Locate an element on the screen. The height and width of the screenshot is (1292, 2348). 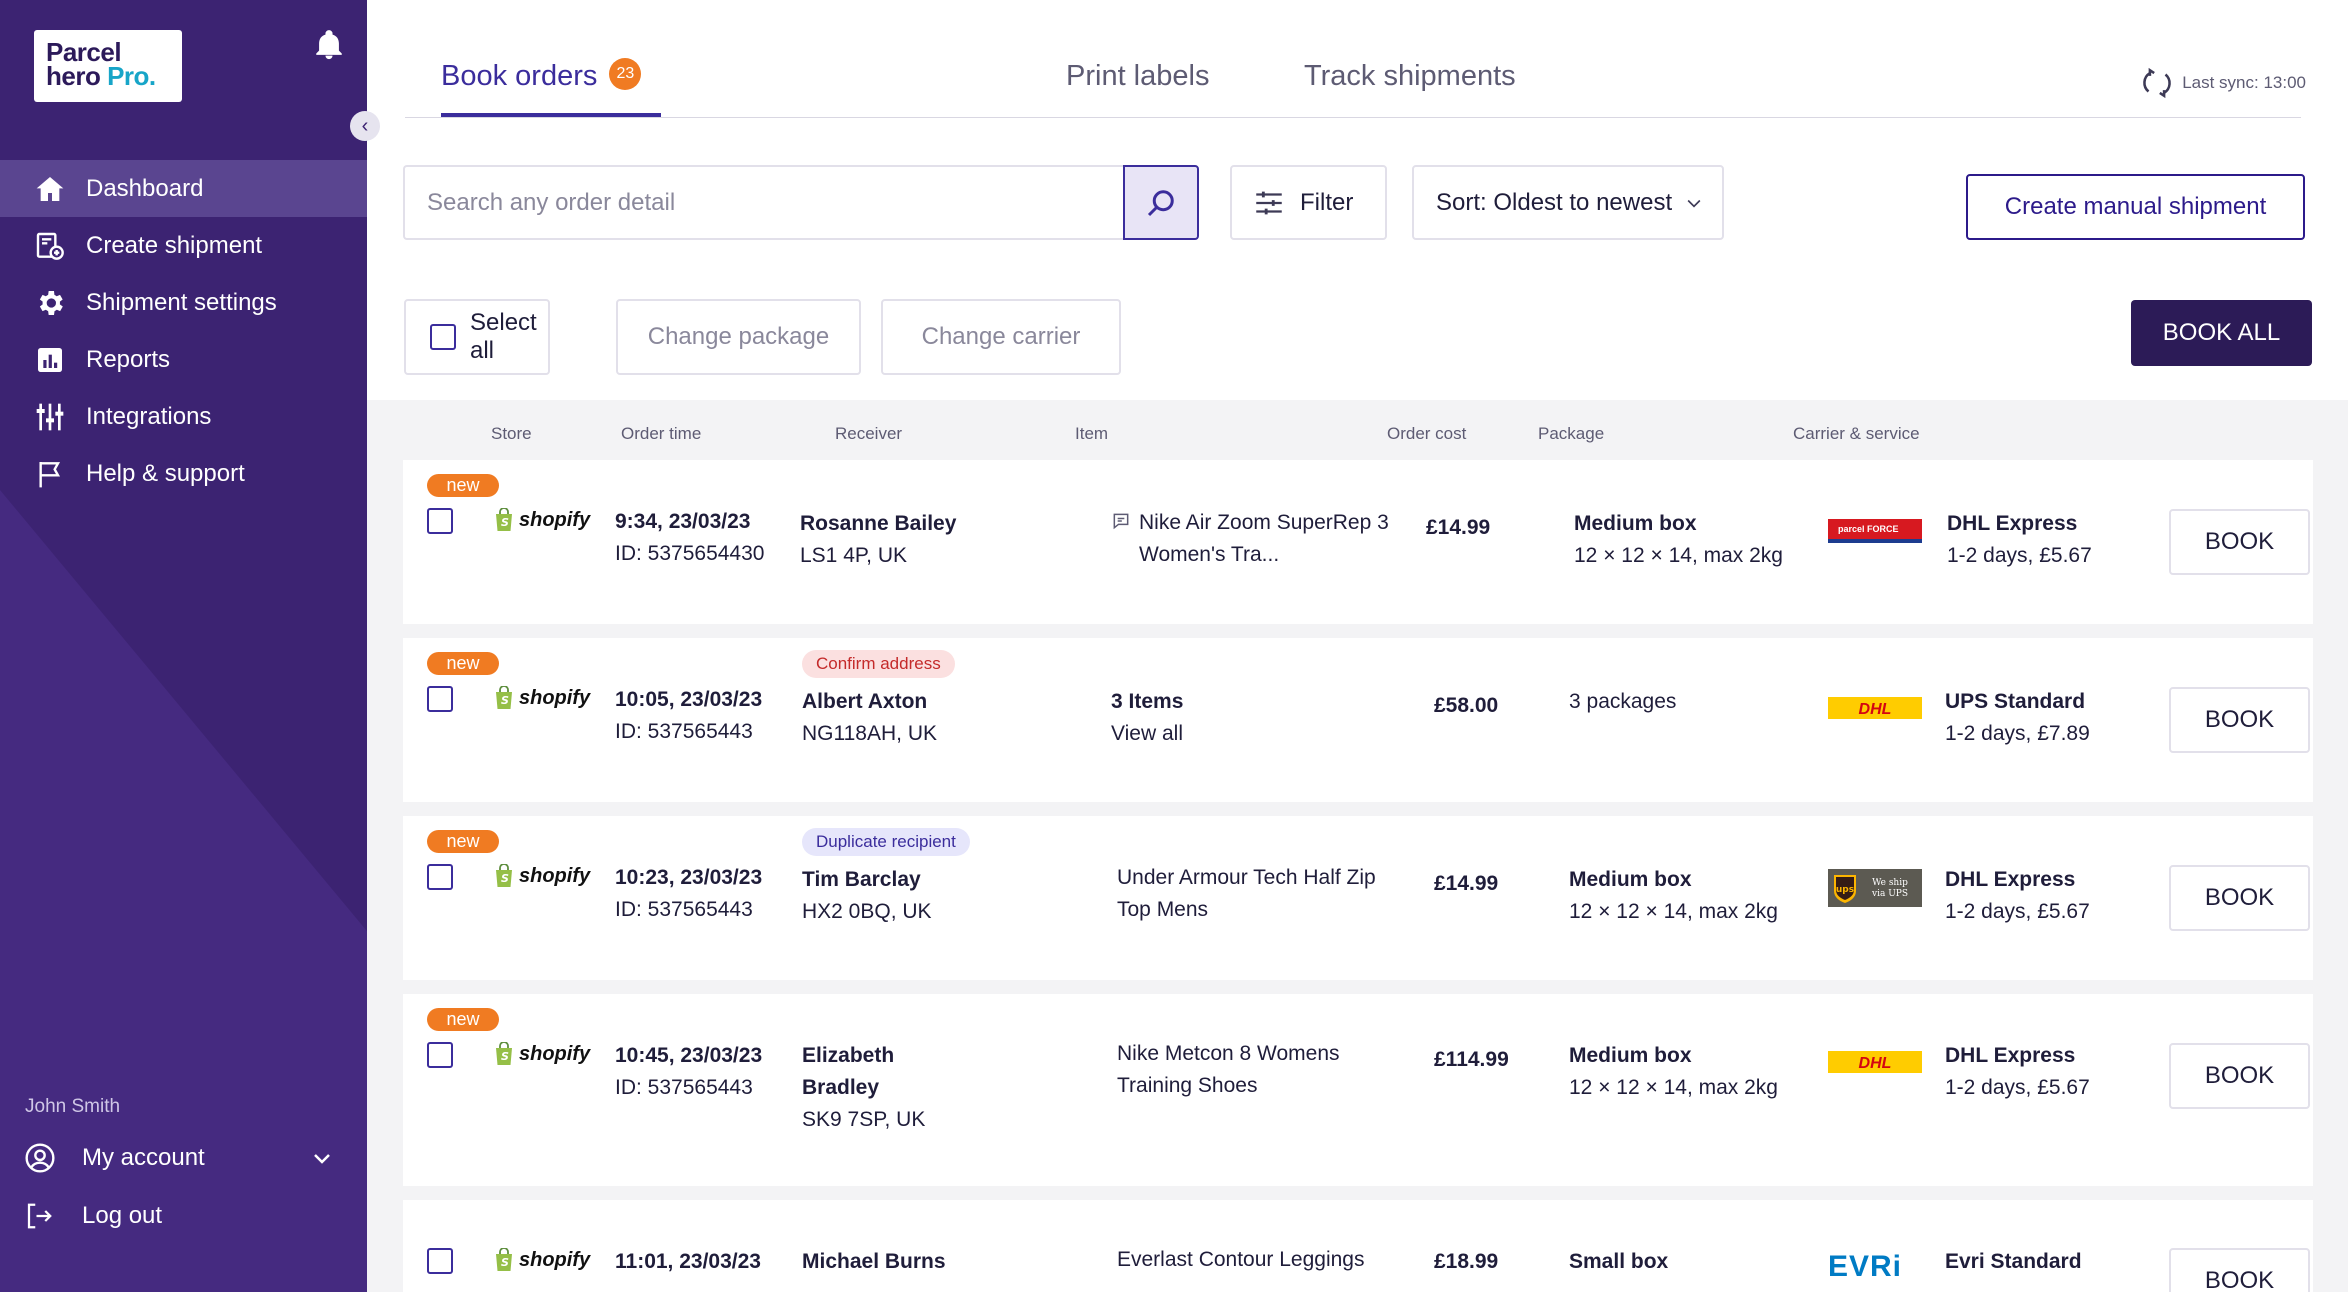
item-name: Nike Air Zoom SuperRep 3 is located at coordinates (1264, 522).